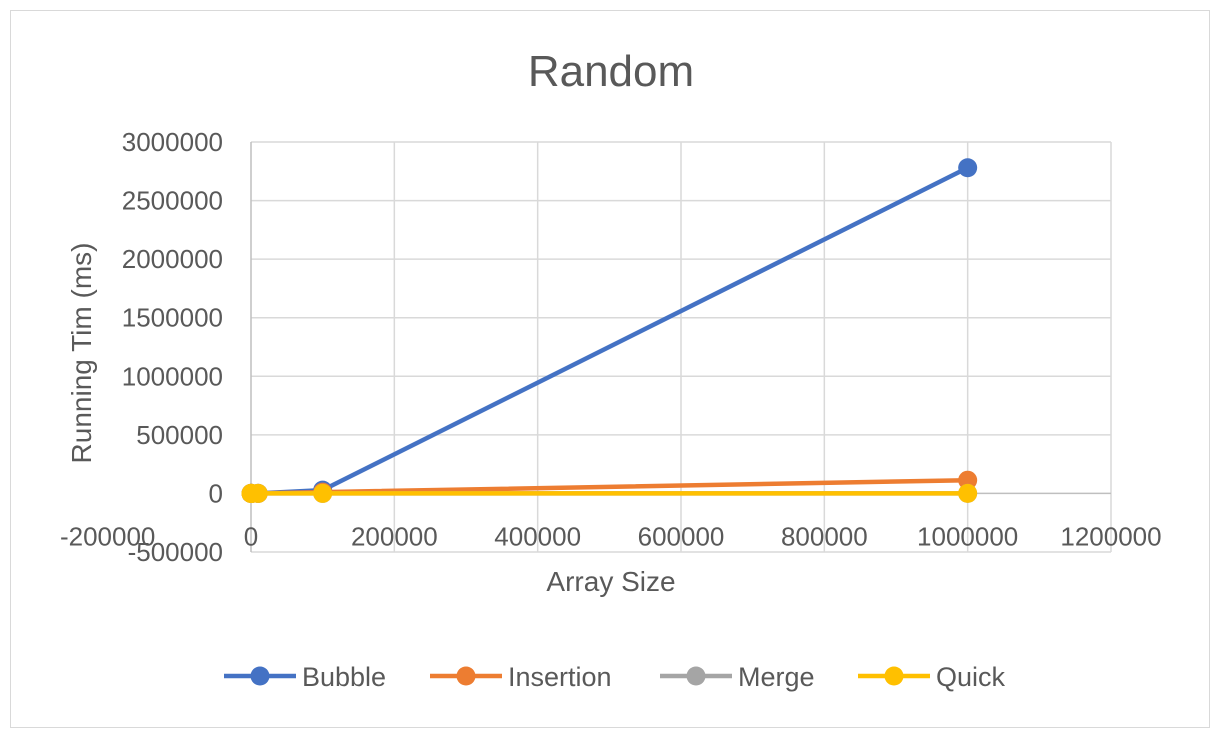  What do you see at coordinates (179, 435) in the screenshot?
I see `y-tick-label-2: 500000` at bounding box center [179, 435].